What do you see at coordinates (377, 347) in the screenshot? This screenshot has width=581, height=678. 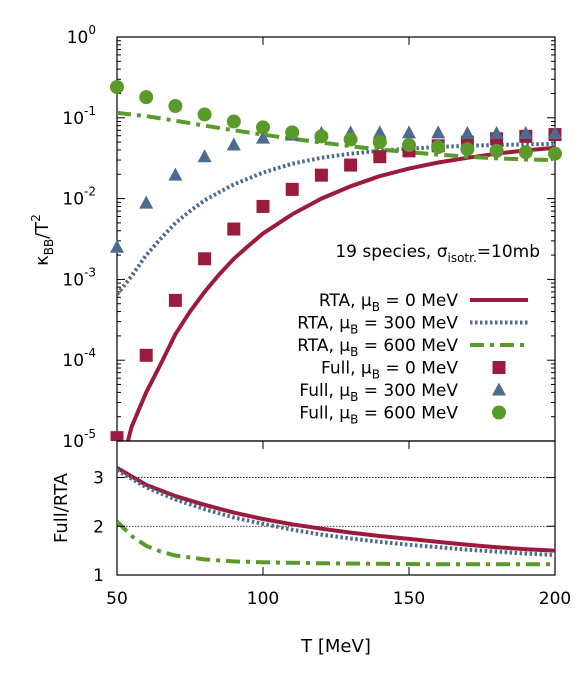 I see `legend-label-2: RTA, μB = 600 MeV` at bounding box center [377, 347].